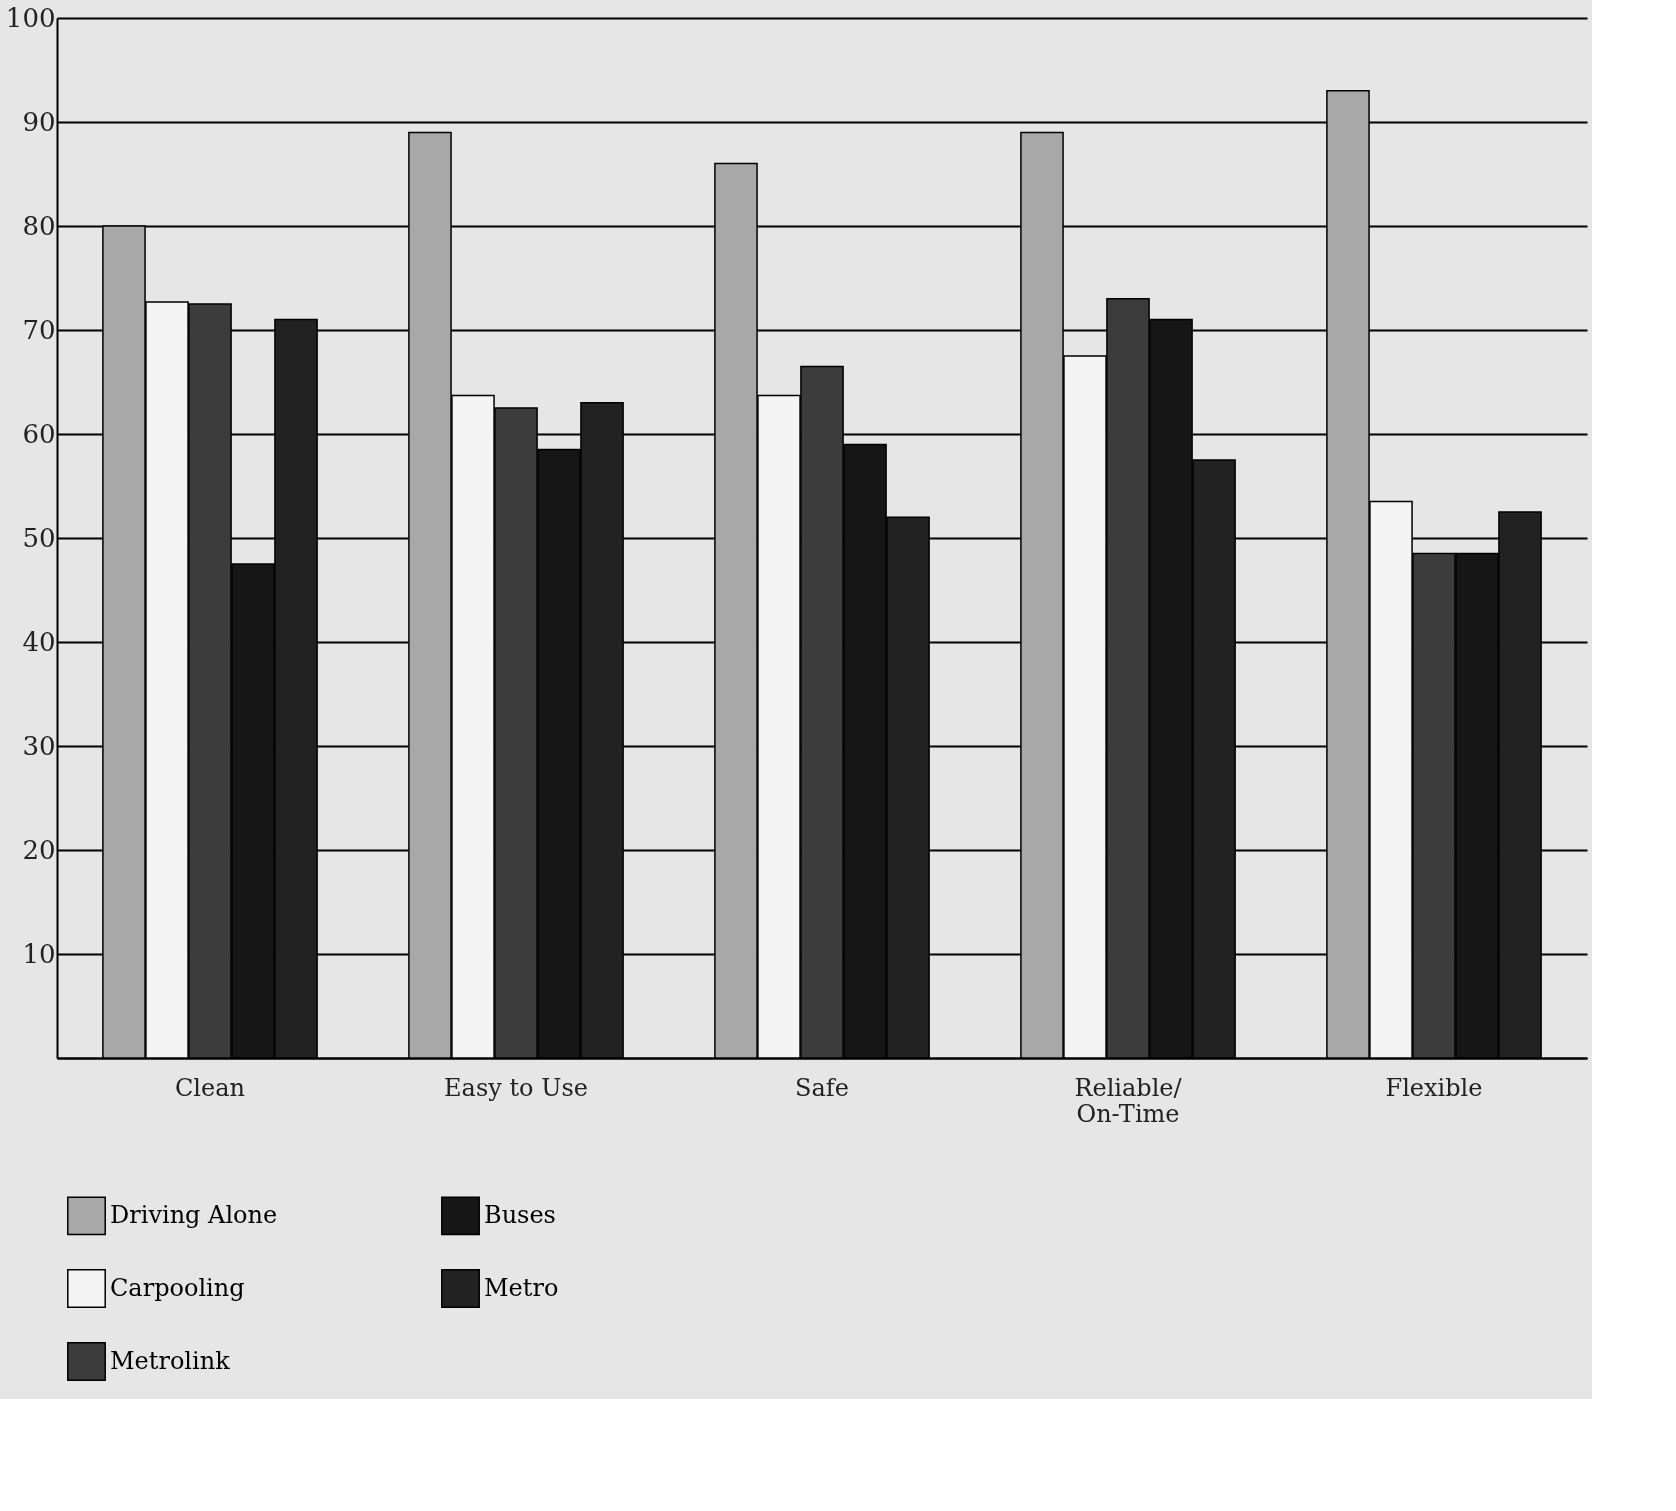  What do you see at coordinates (822, 1087) in the screenshot?
I see `x-tick-label: Safe` at bounding box center [822, 1087].